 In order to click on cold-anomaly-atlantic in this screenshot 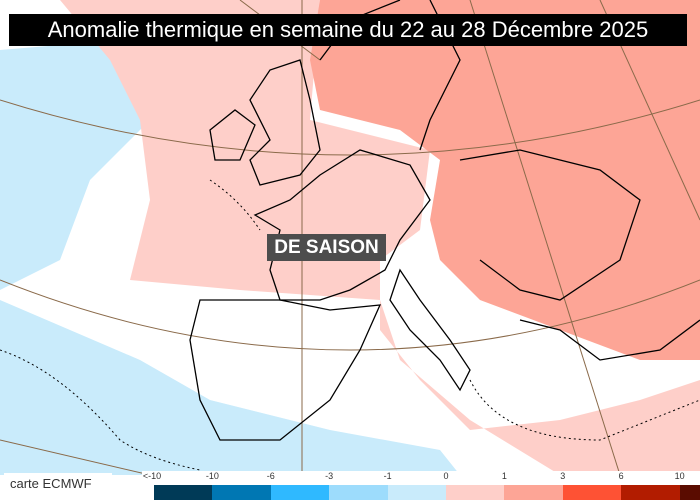, I will do `click(75, 165)`.